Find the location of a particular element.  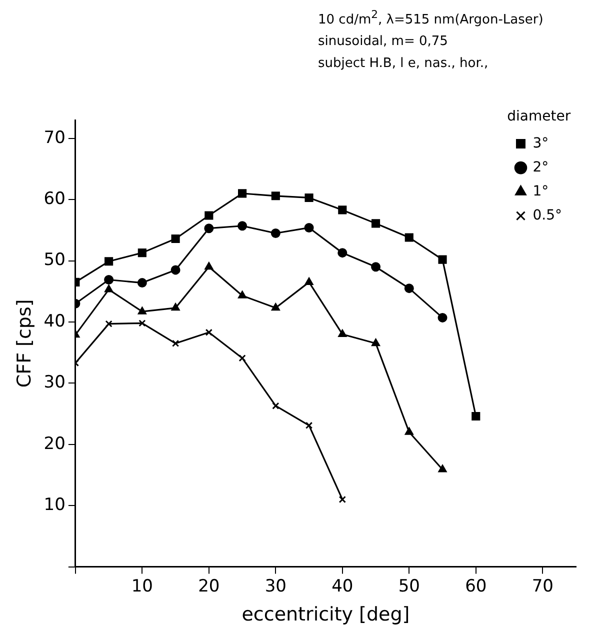

legend-label: 1° is located at coordinates (540, 191).